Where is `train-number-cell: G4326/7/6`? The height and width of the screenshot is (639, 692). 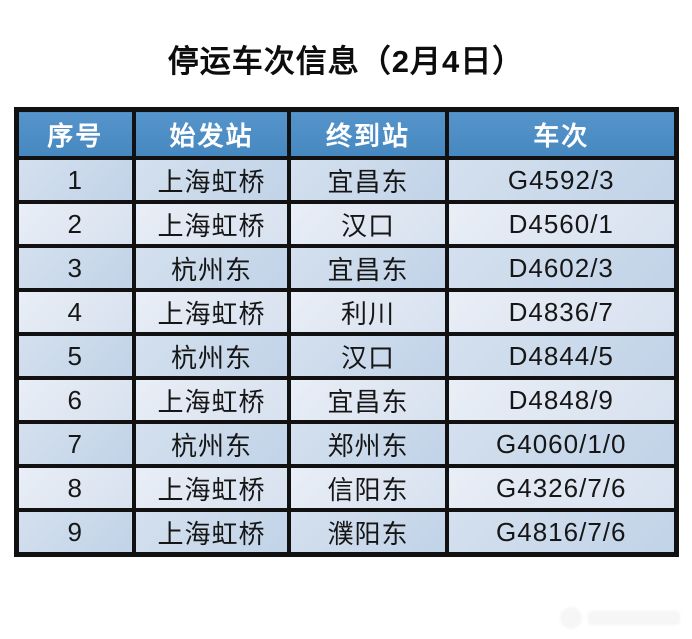 train-number-cell: G4326/7/6 is located at coordinates (561, 488).